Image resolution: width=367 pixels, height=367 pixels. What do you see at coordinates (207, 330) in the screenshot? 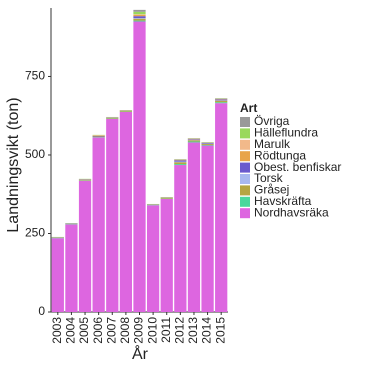
I see `x-tick-label: 2014` at bounding box center [207, 330].